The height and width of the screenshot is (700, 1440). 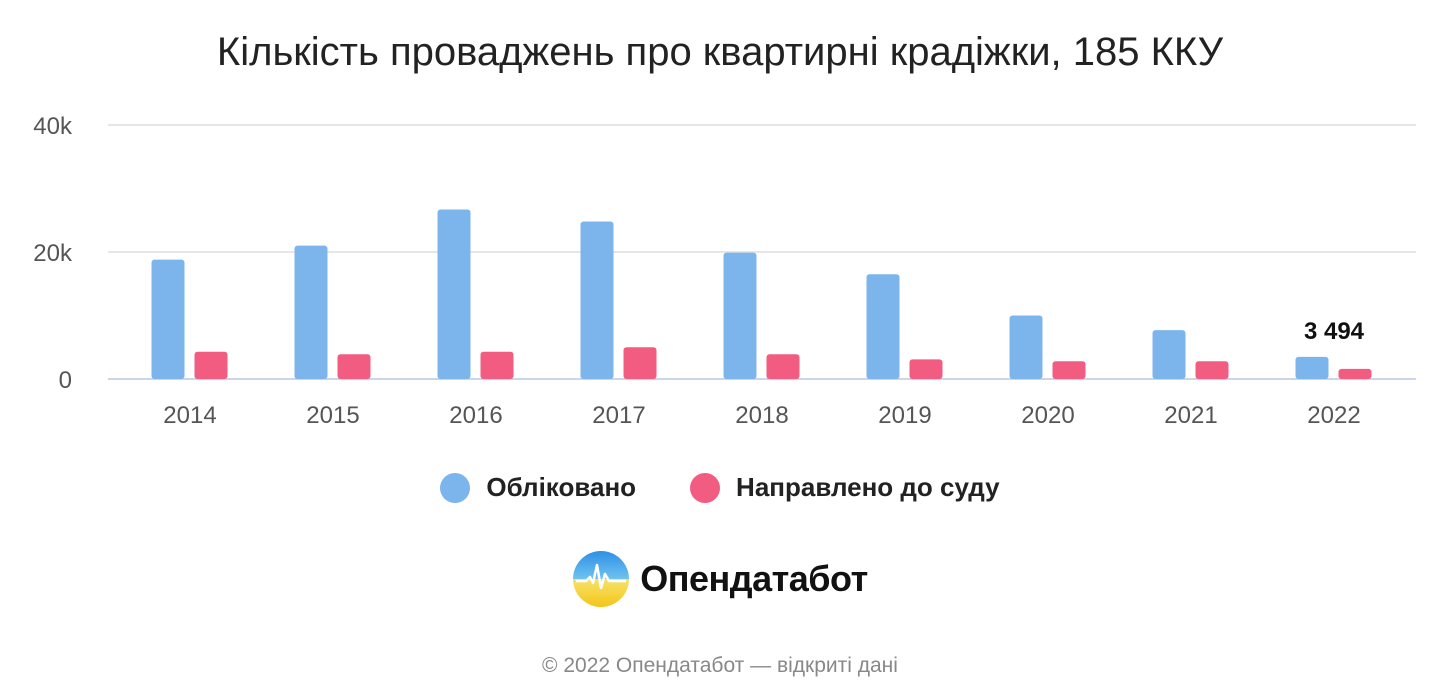 What do you see at coordinates (904, 415) in the screenshot?
I see `x-tick-label-2019: 2019` at bounding box center [904, 415].